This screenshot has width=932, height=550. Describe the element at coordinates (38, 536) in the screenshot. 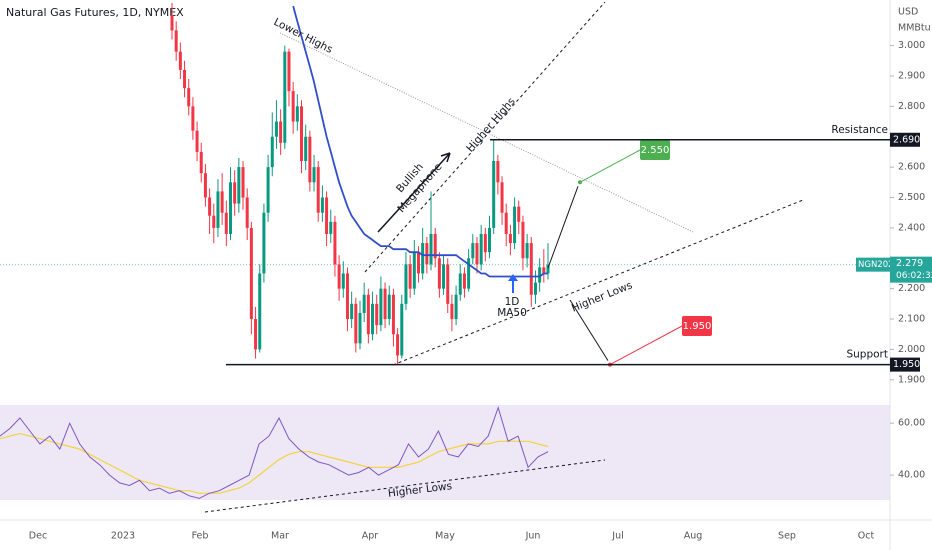

I see `x-tick-label: Dec` at that location.